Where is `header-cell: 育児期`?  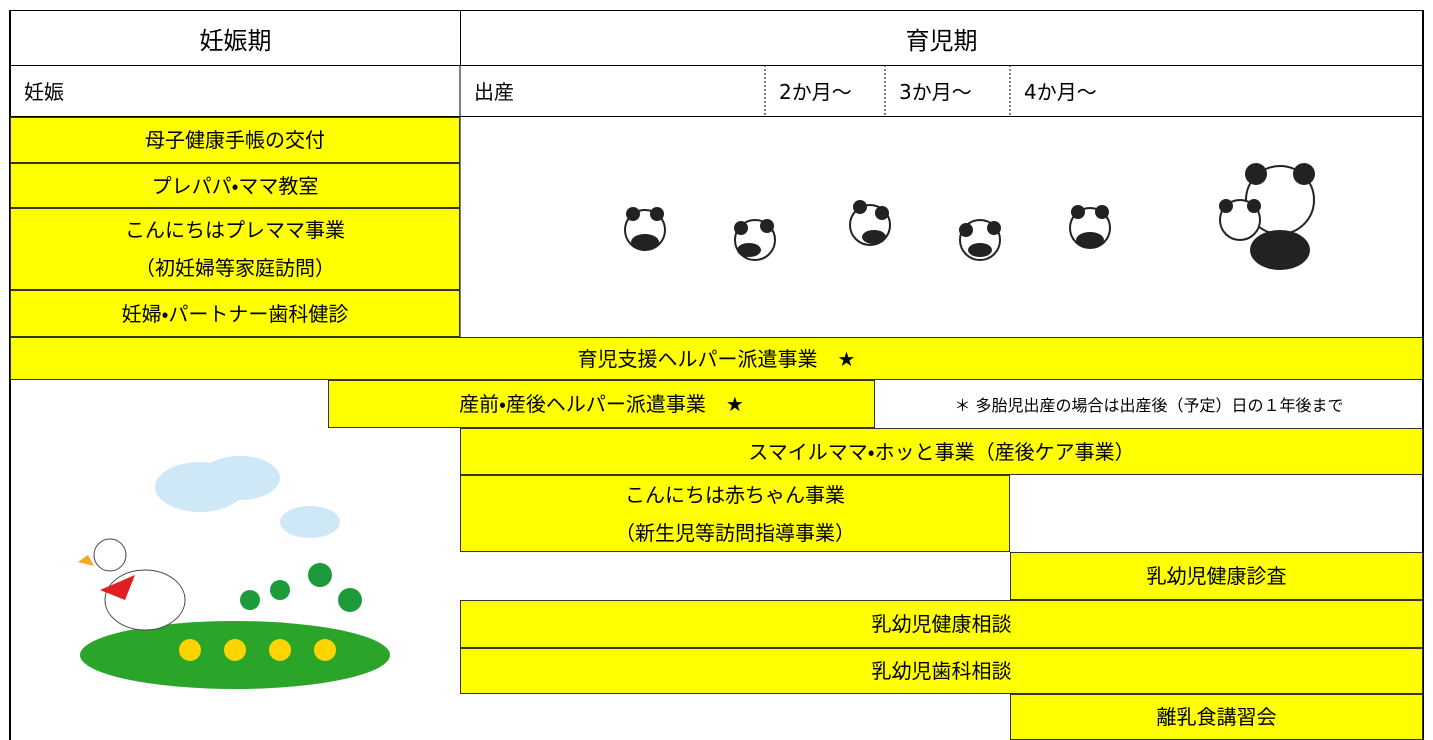 header-cell: 育児期 is located at coordinates (941, 38).